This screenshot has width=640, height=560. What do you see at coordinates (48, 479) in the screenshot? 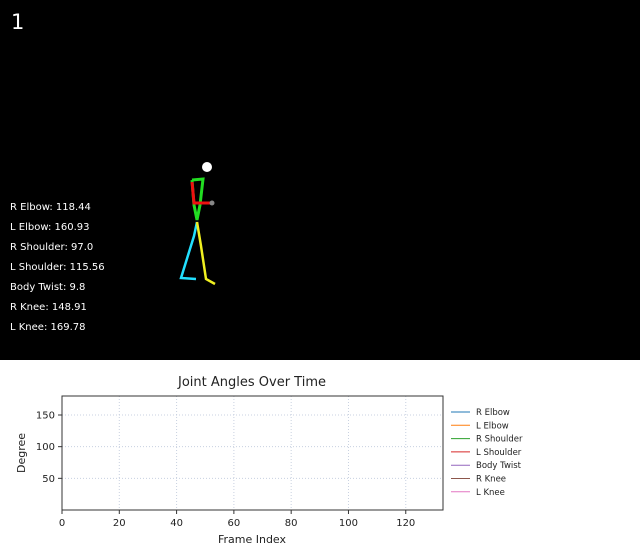
I see `y-tick-label: 50` at bounding box center [48, 479].